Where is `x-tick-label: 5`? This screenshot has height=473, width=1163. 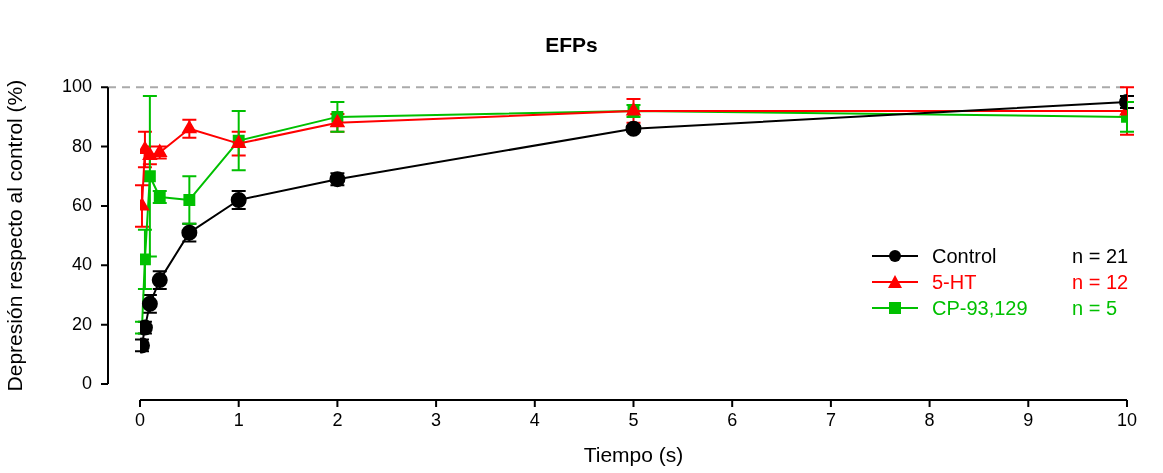
x-tick-label: 5 is located at coordinates (633, 419).